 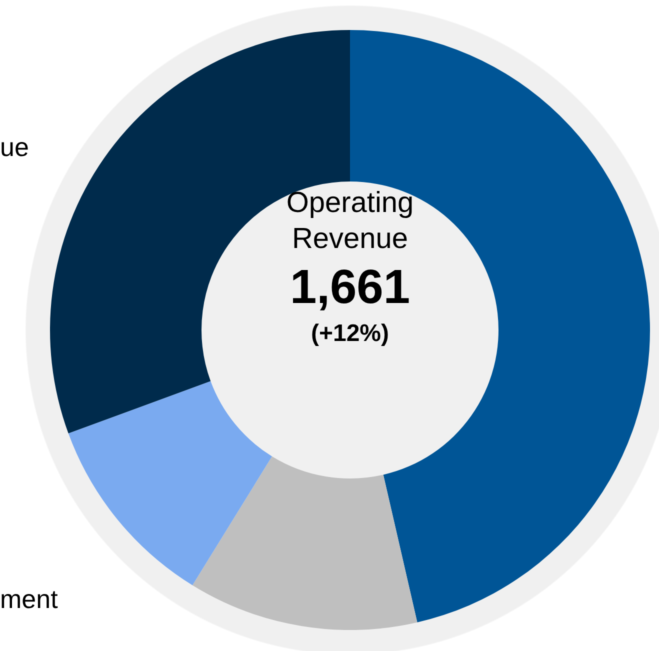 What do you see at coordinates (14, 148) in the screenshot?
I see `slice-label: ue` at bounding box center [14, 148].